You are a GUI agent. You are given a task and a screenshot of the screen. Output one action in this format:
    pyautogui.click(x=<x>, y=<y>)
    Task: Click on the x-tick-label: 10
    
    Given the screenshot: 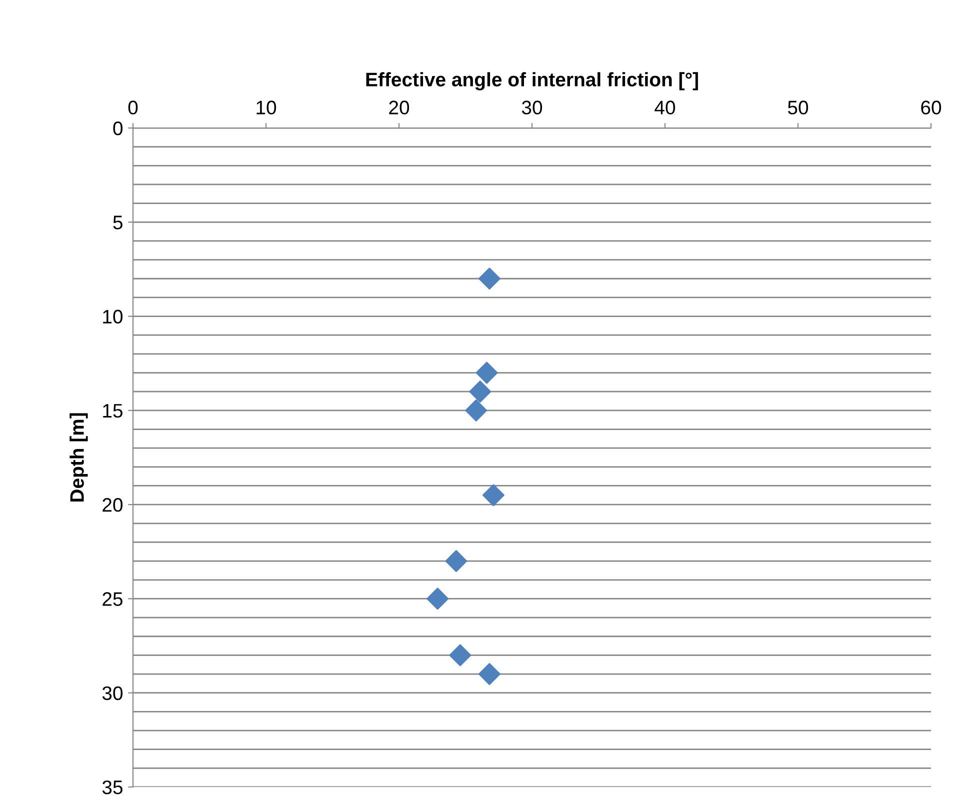 What is the action you would take?
    pyautogui.click(x=266, y=107)
    